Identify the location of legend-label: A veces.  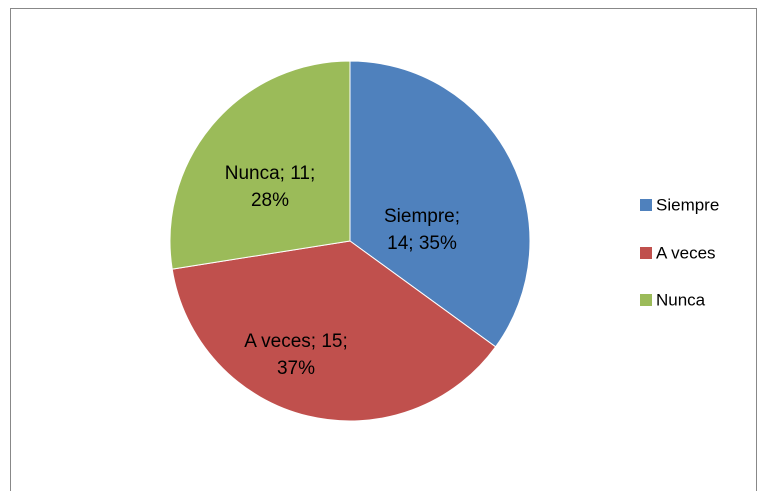
(686, 252).